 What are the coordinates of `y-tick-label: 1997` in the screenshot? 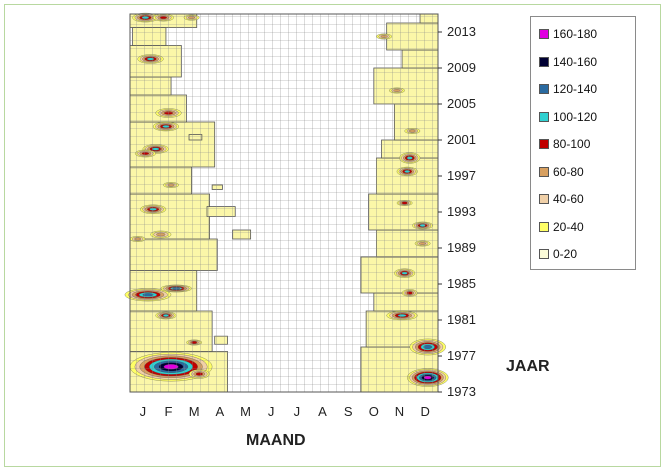 It's located at (461, 175).